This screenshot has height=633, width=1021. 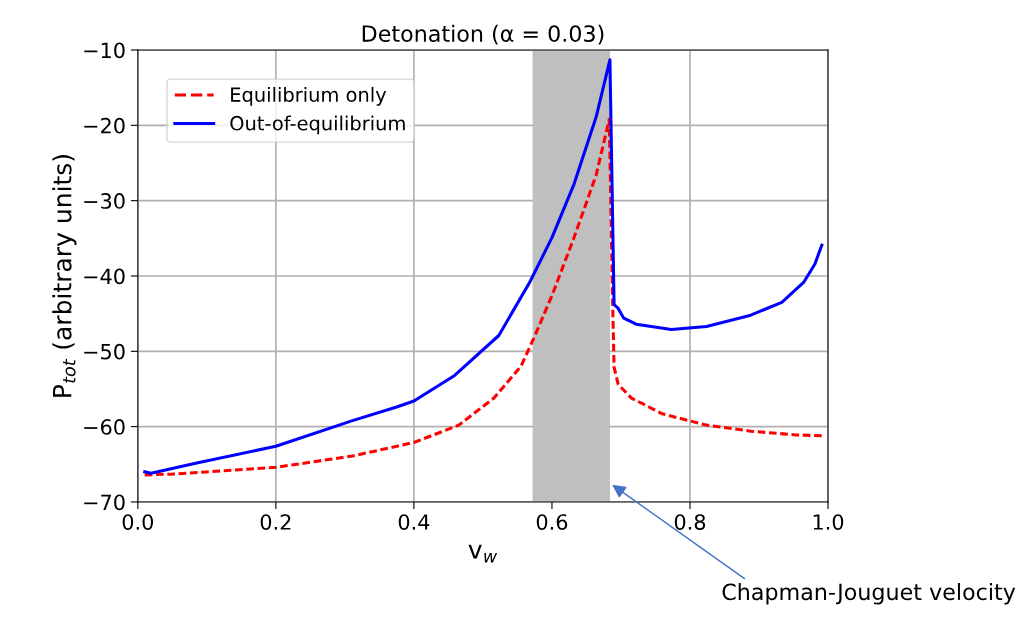 What do you see at coordinates (138, 522) in the screenshot?
I see `x-tick-label: 0.0` at bounding box center [138, 522].